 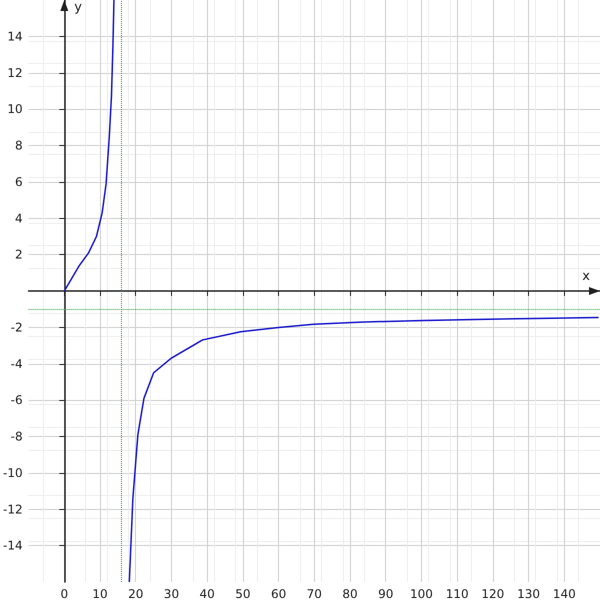 I want to click on y-tick-label: 8, so click(x=18, y=145).